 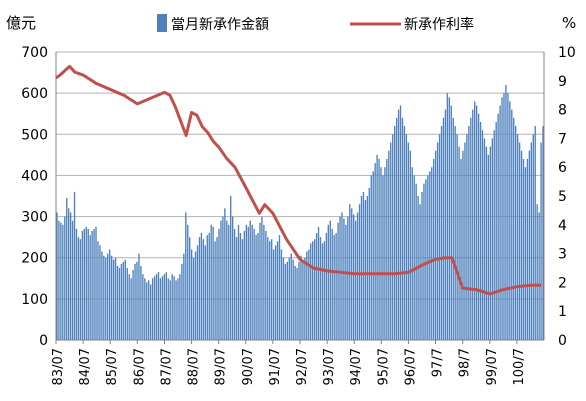 I want to click on x-tick-label: 99/07, so click(x=492, y=366).